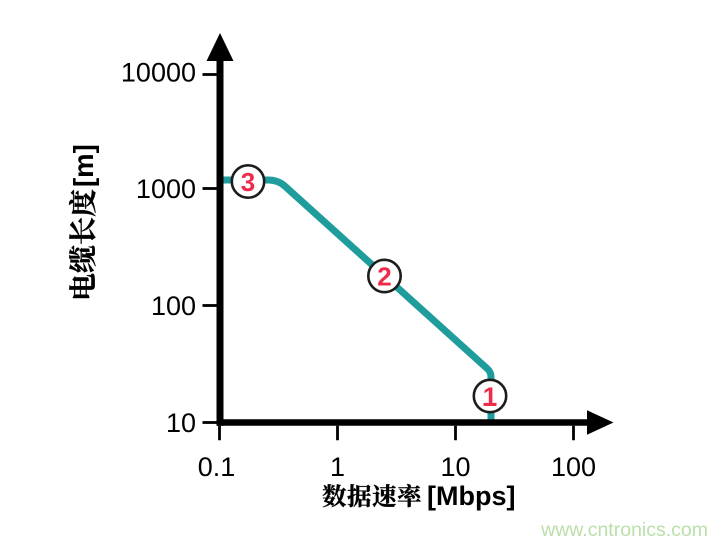 Image resolution: width=726 pixels, height=545 pixels. Describe the element at coordinates (384, 276) in the screenshot. I see `svg-text: 2` at that location.